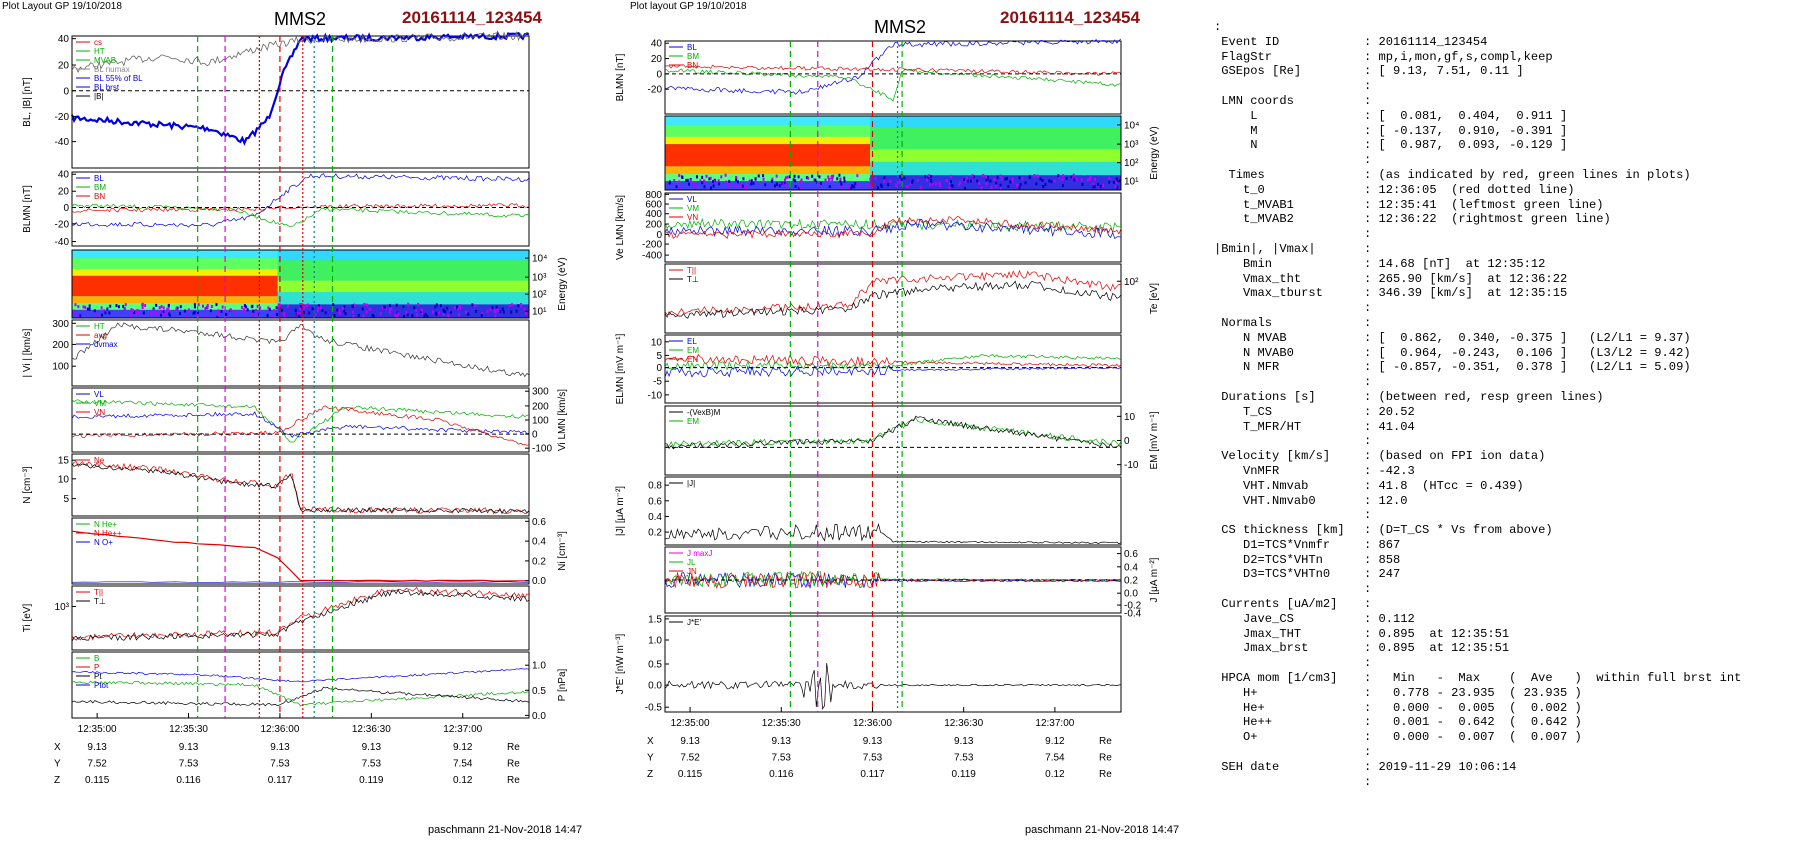  I want to click on y-tick-label: 0, so click(659, 235).